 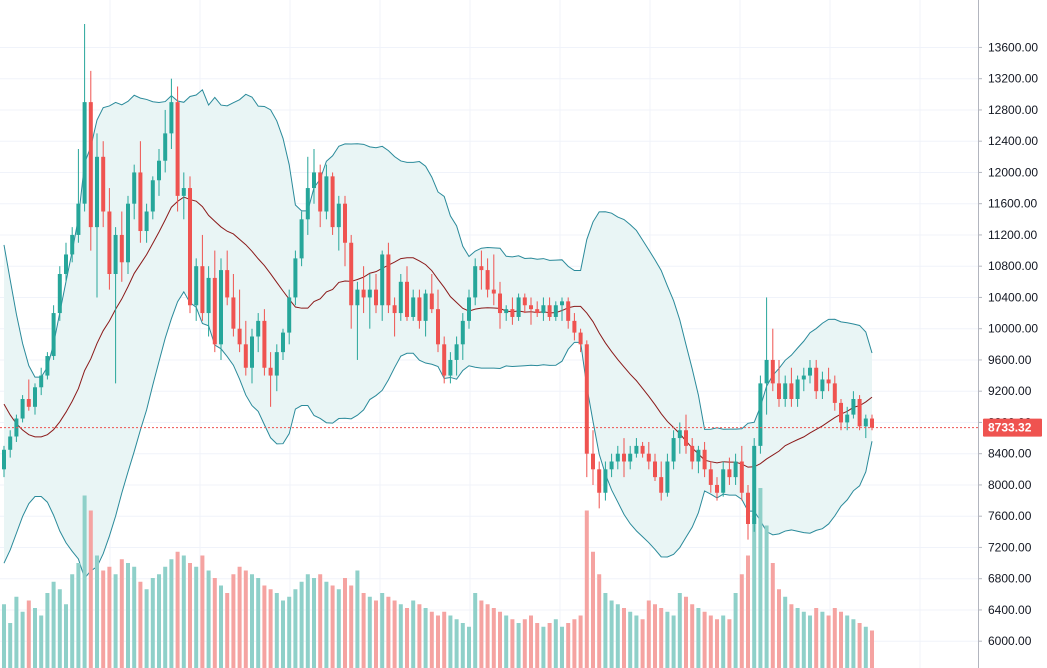 What do you see at coordinates (1013, 329) in the screenshot?
I see `price-axis-tick-label: 10000.00` at bounding box center [1013, 329].